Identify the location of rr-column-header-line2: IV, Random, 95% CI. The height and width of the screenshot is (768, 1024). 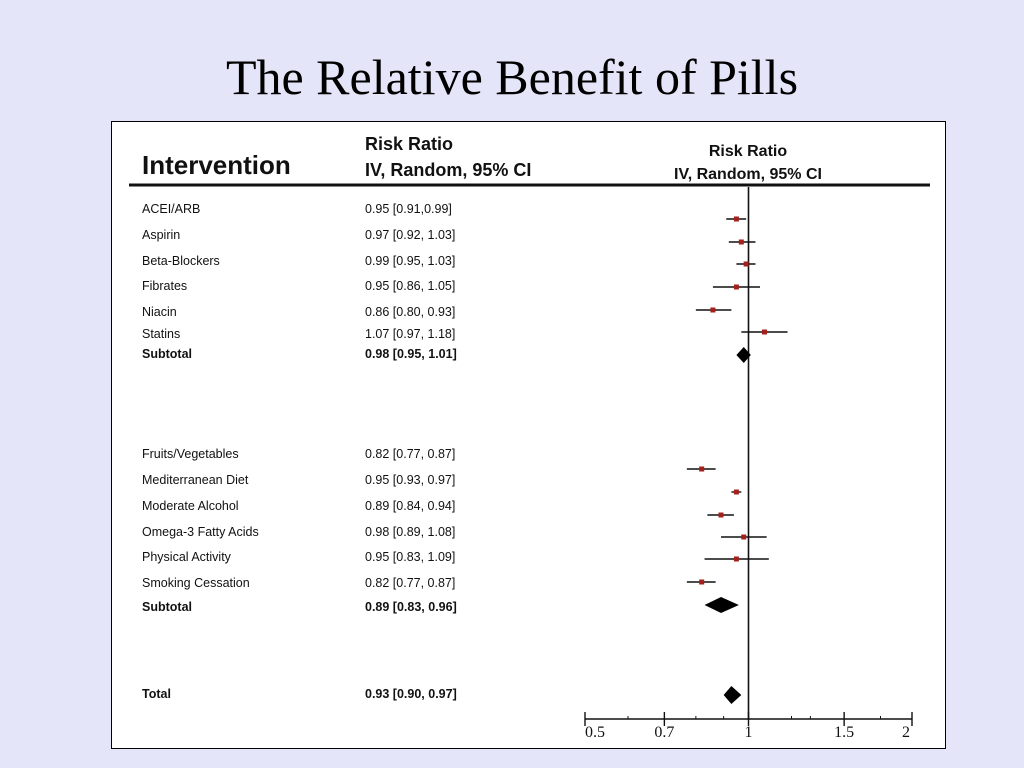
(448, 170).